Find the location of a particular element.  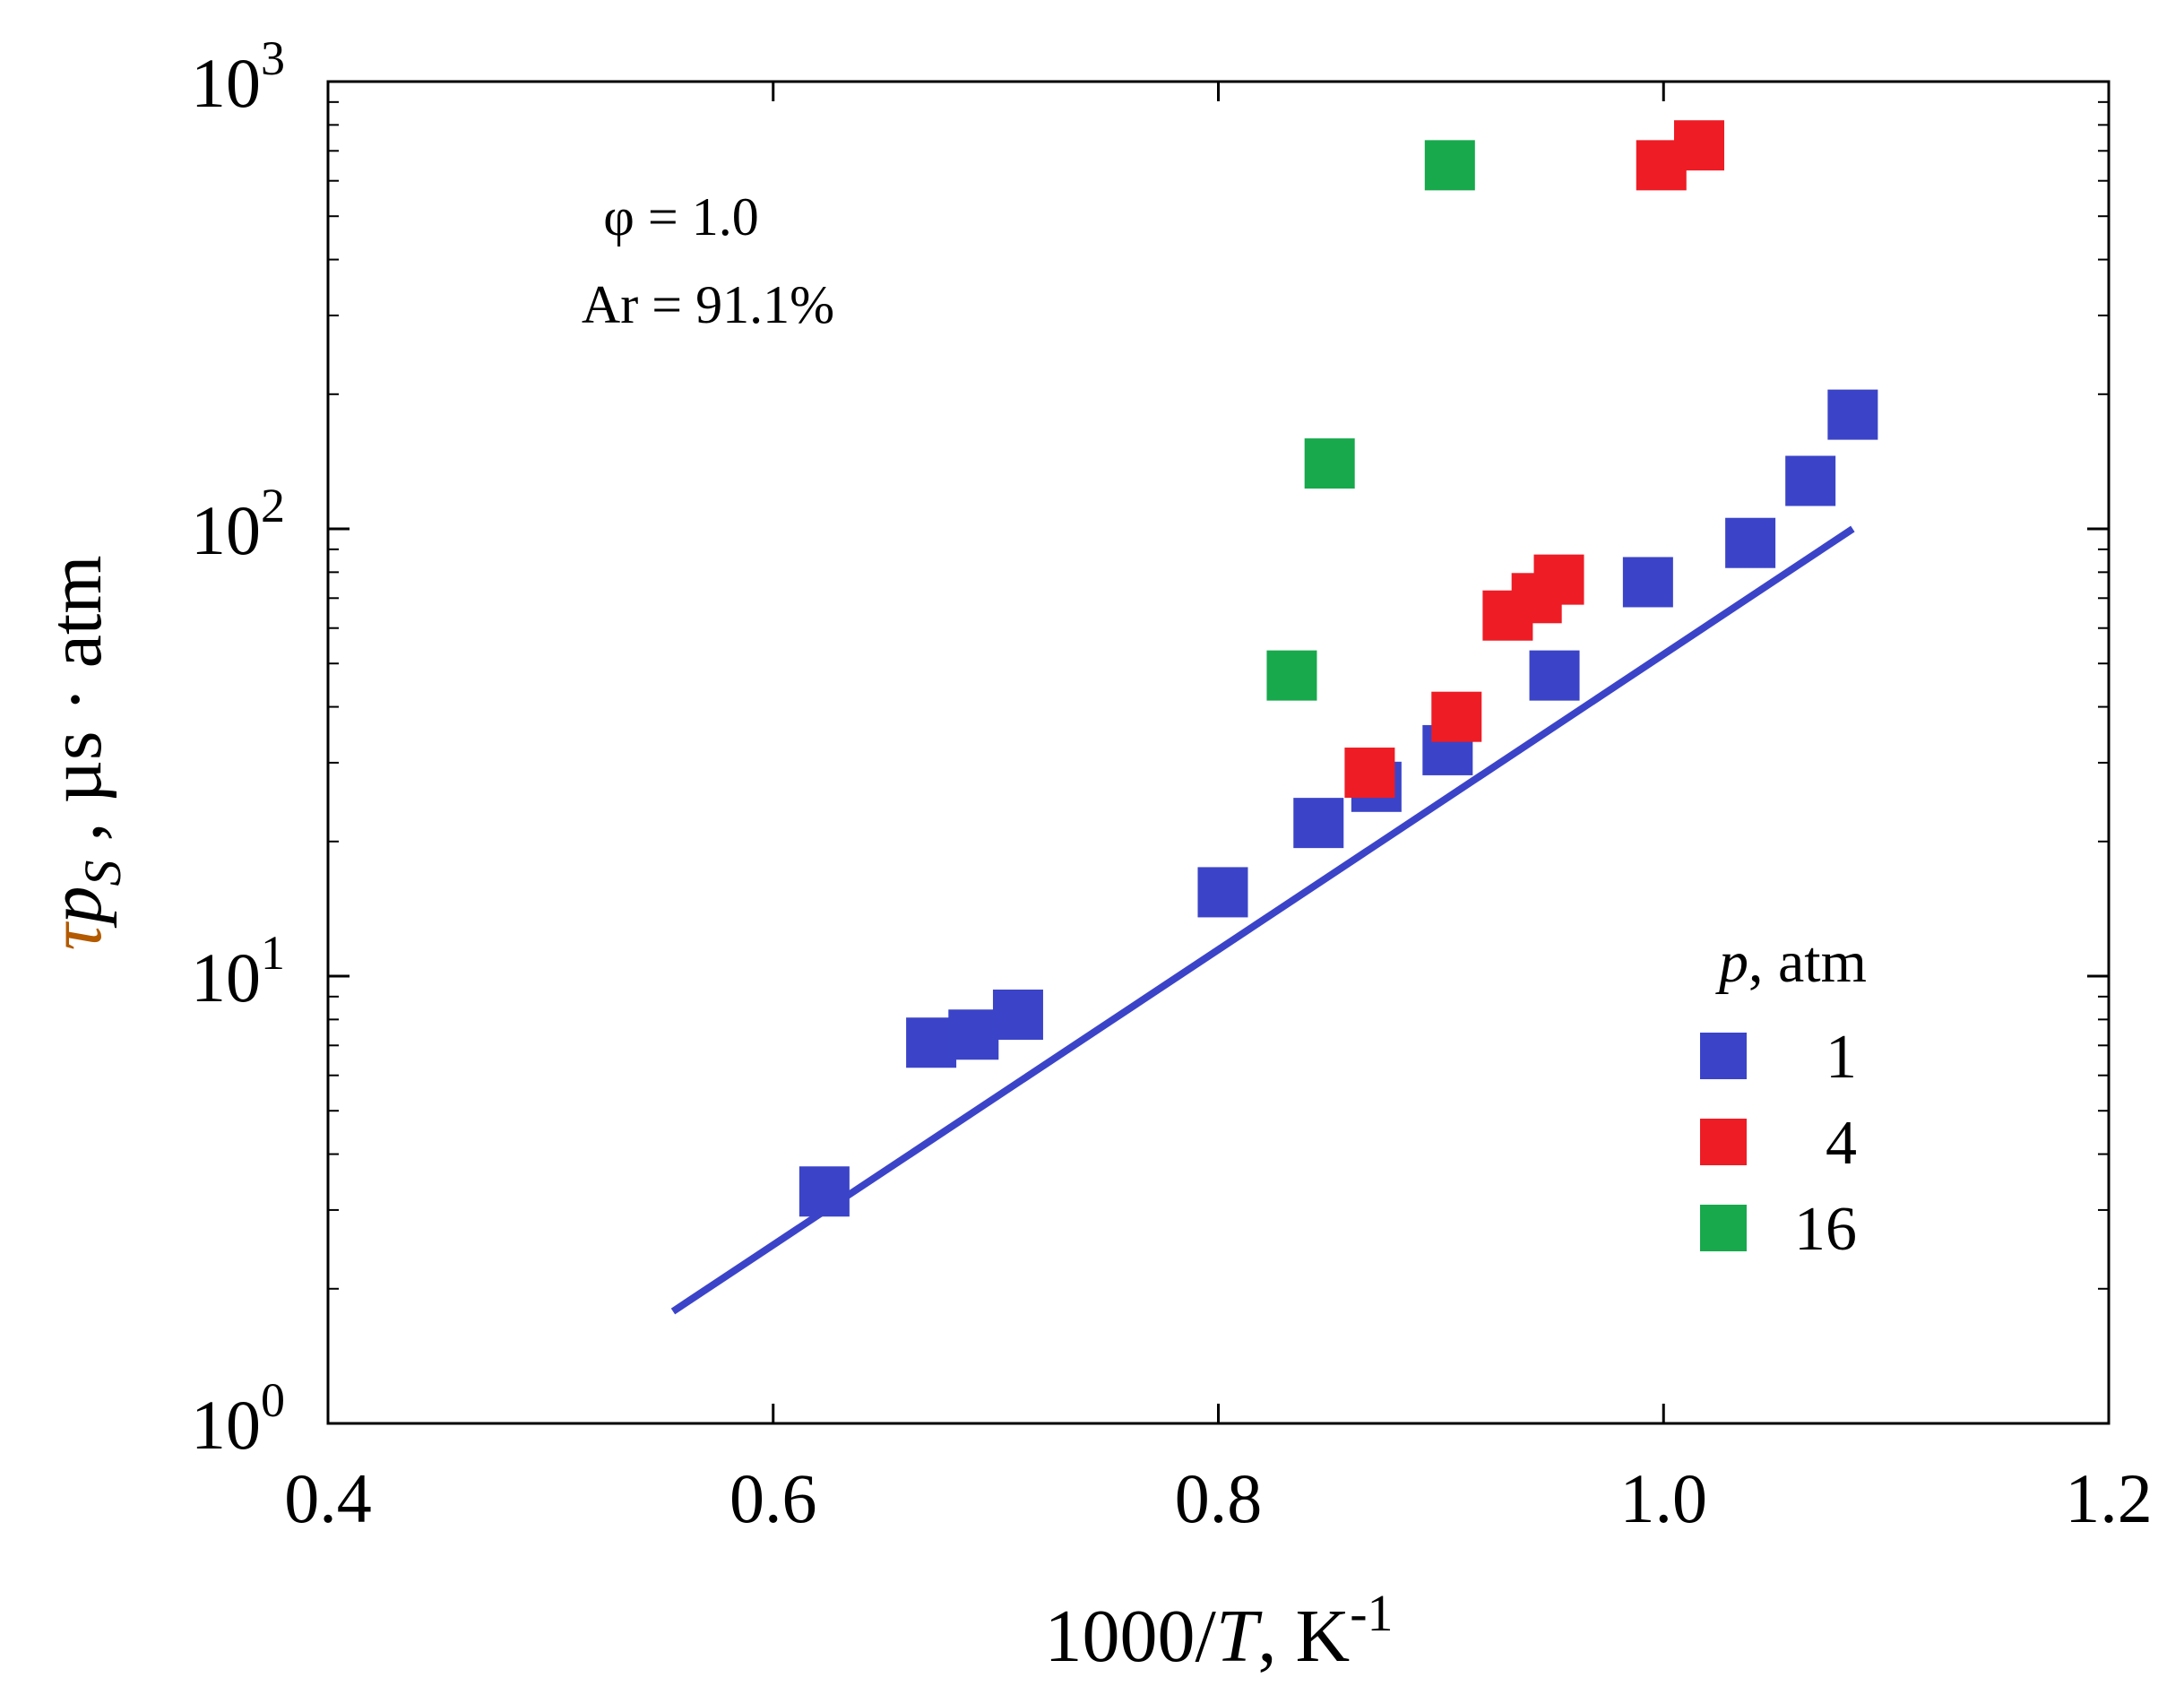

y-tick-exponent: 1 is located at coordinates (273, 953).